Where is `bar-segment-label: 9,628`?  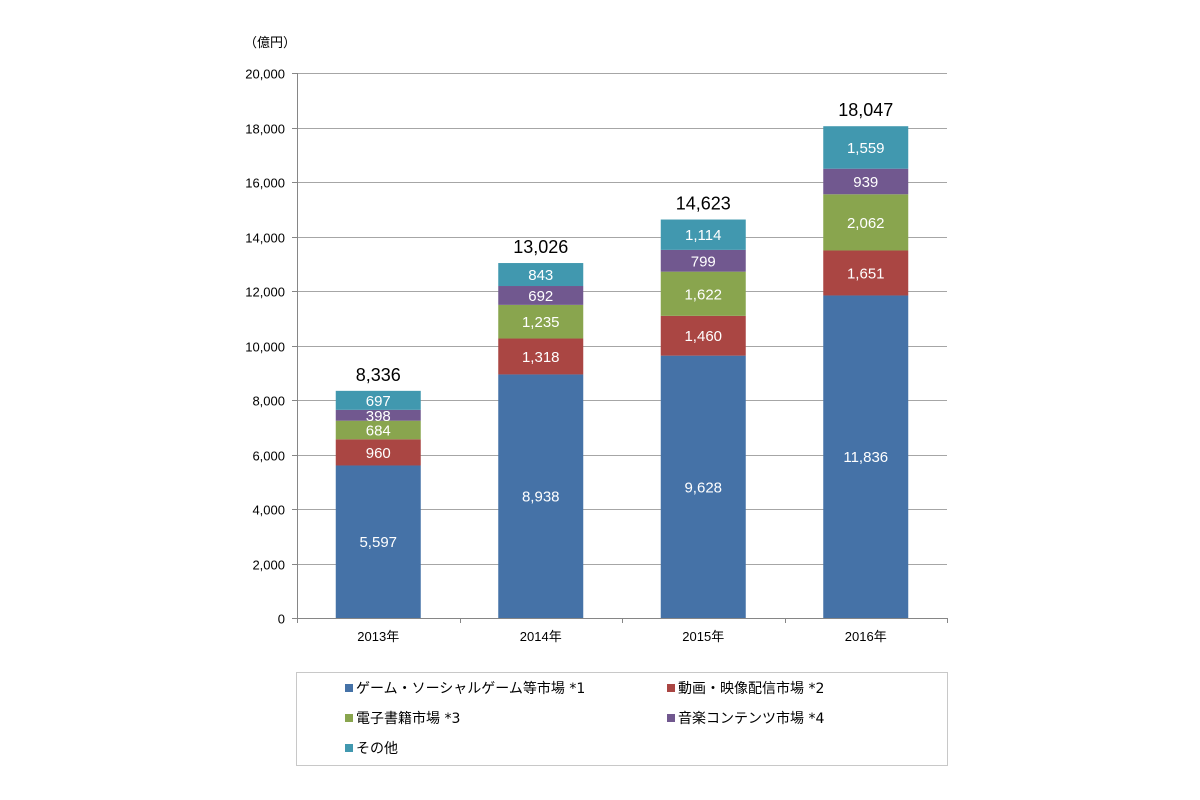
bar-segment-label: 9,628 is located at coordinates (703, 487).